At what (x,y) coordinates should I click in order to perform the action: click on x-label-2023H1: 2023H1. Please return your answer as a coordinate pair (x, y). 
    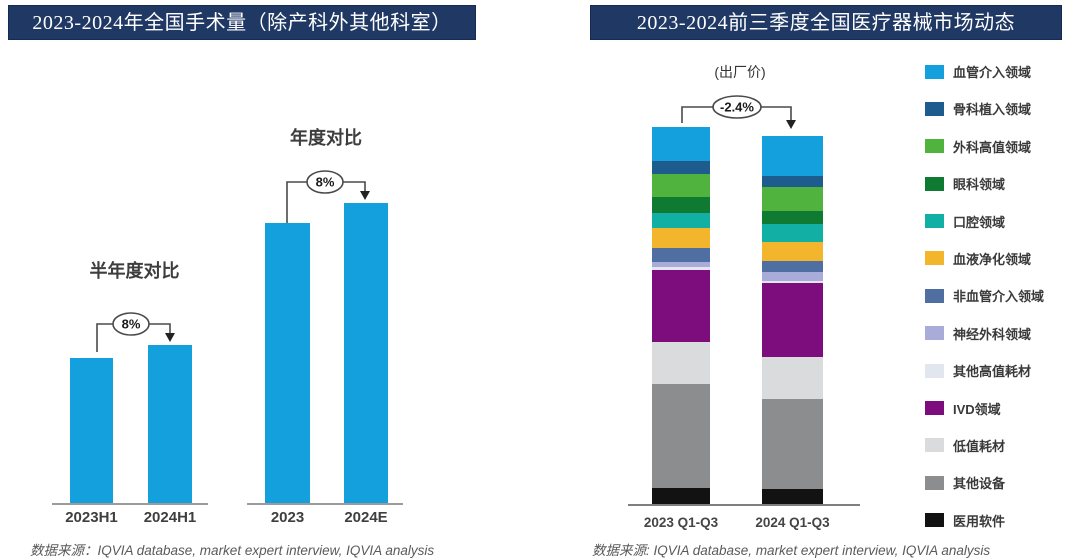
    Looking at the image, I should click on (91, 517).